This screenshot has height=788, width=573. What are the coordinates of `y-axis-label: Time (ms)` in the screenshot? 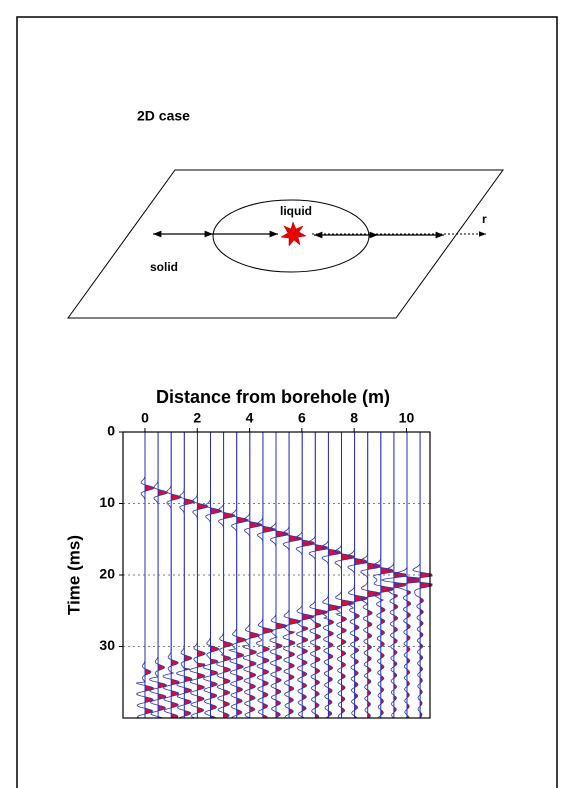 It's located at (73, 575).